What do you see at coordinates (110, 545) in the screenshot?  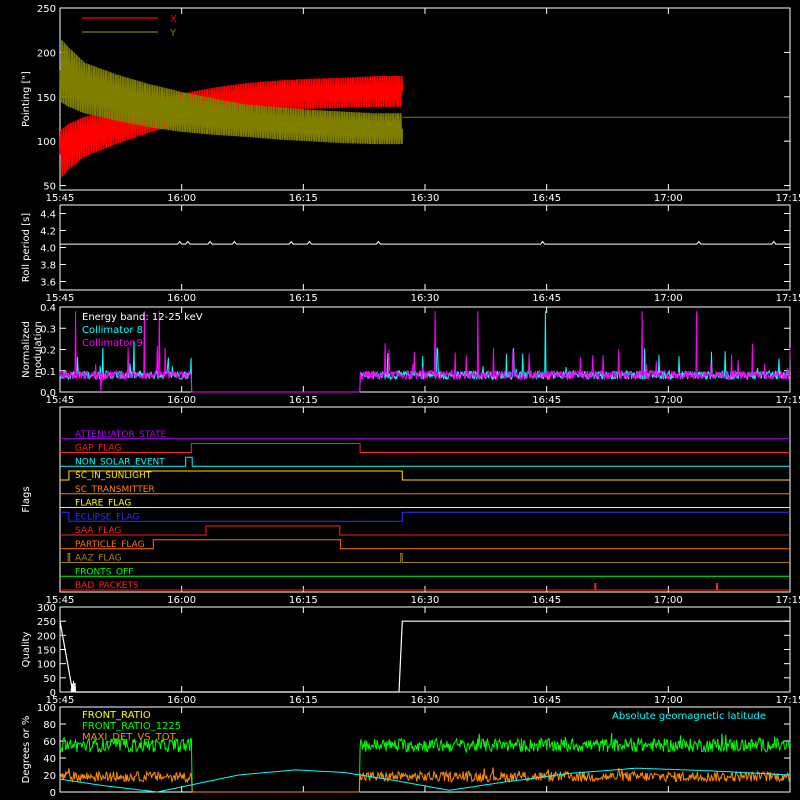 I see `flag-label-particle-flag: PARTICLE_FLAG` at bounding box center [110, 545].